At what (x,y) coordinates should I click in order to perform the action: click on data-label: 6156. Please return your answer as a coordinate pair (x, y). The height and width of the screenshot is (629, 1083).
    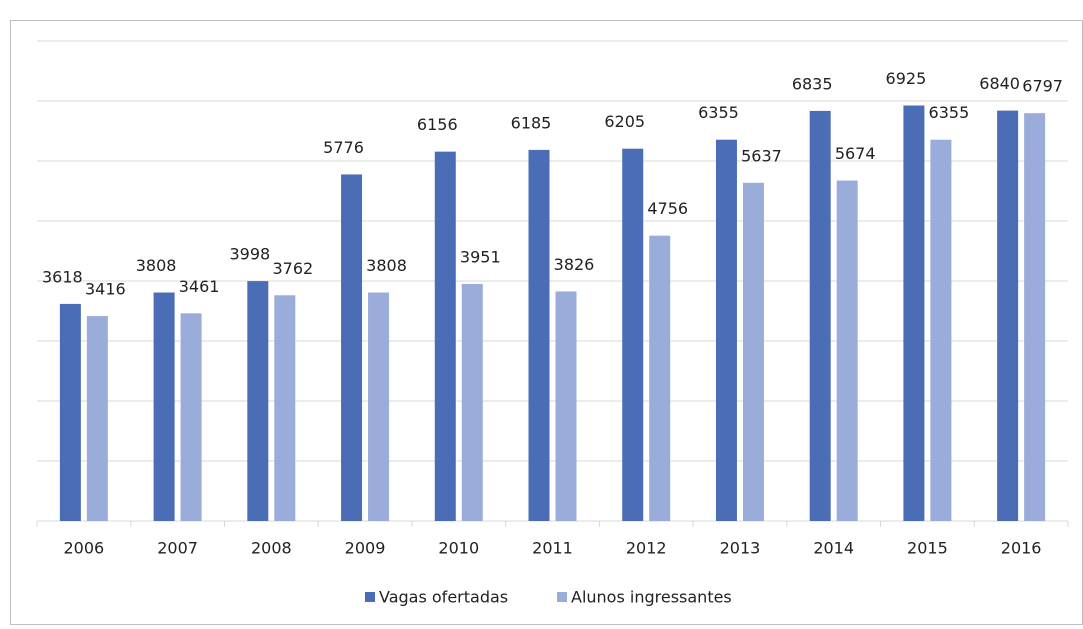
    Looking at the image, I should click on (437, 124).